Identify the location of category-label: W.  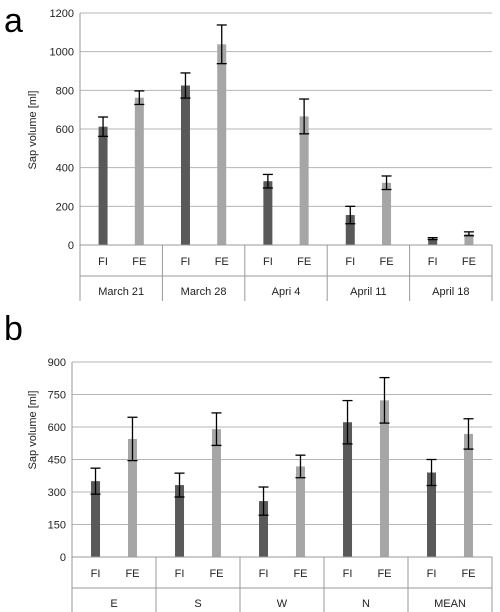
(282, 604).